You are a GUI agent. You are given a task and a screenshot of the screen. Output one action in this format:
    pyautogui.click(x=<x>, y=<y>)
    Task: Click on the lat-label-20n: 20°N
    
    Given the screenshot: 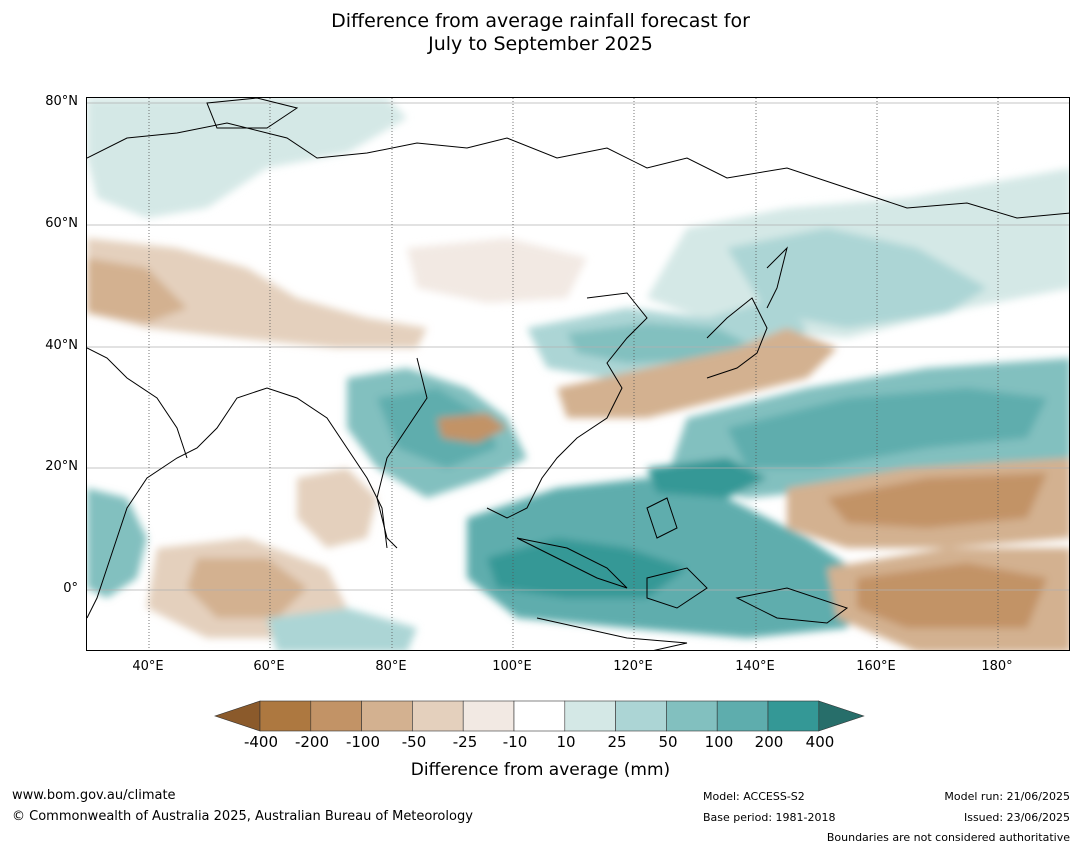 What is the action you would take?
    pyautogui.click(x=61, y=466)
    